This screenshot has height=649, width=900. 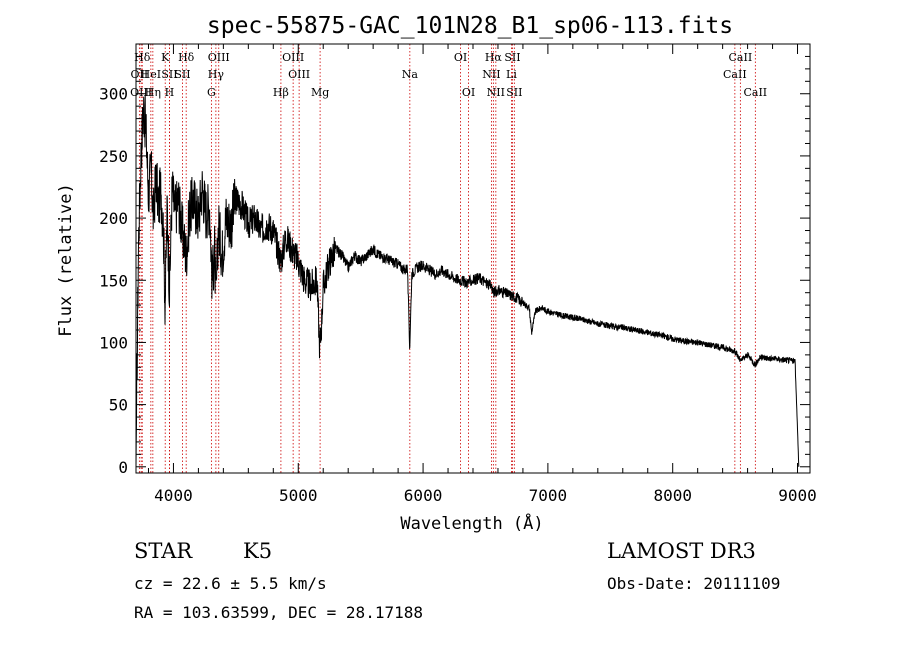 What do you see at coordinates (491, 74) in the screenshot?
I see `line-label-22: NII` at bounding box center [491, 74].